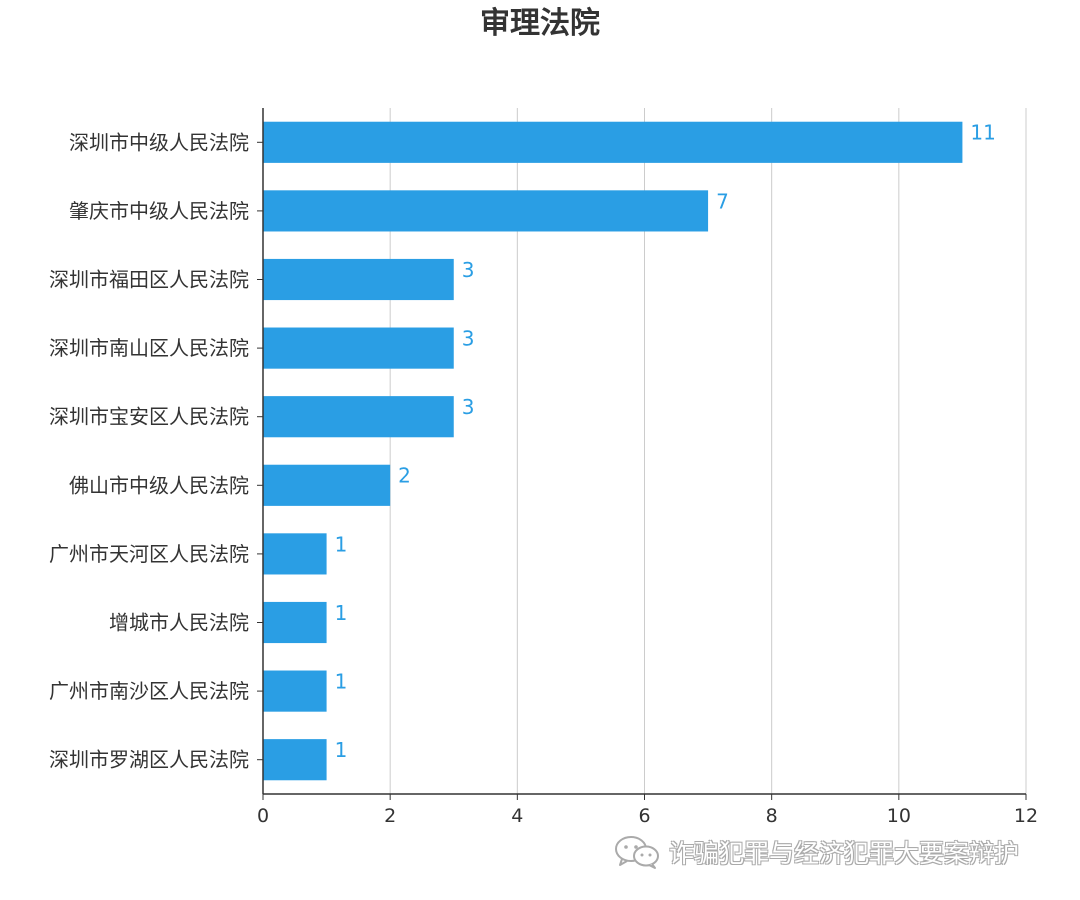  What do you see at coordinates (149, 348) in the screenshot?
I see `category-label: 深圳市南山区人民法院` at bounding box center [149, 348].